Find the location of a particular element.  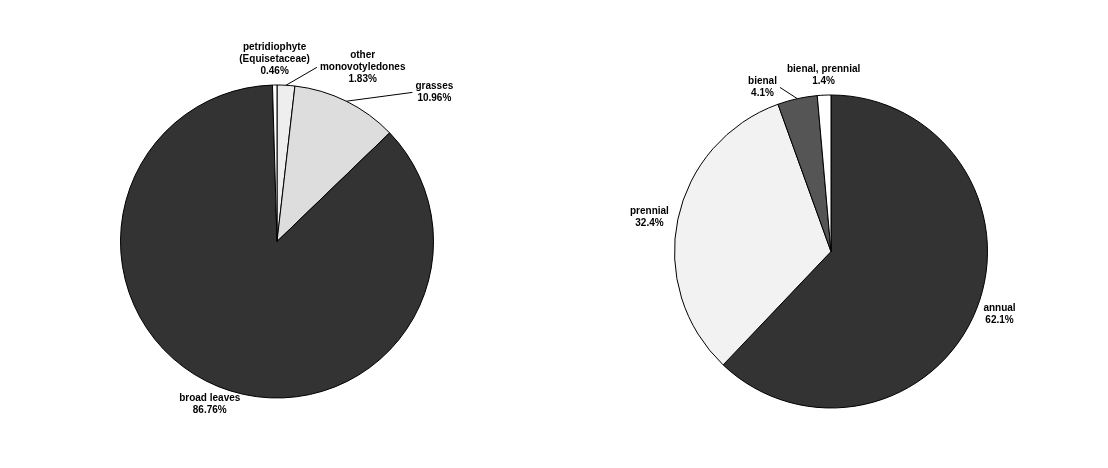

data-label: 10.96% is located at coordinates (434, 98).